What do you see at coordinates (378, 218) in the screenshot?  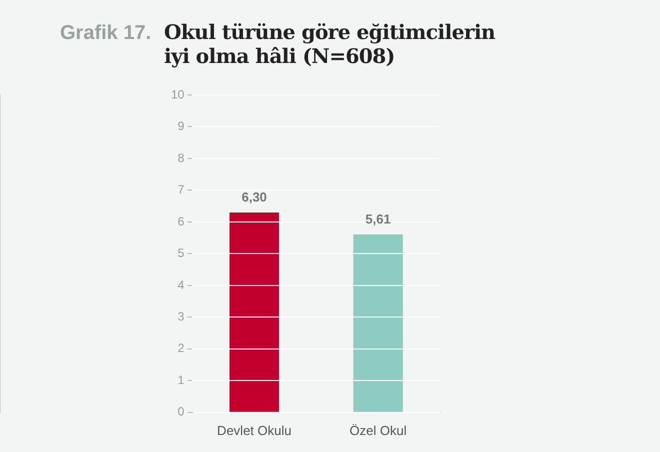 I see `data-label: 5,61` at bounding box center [378, 218].